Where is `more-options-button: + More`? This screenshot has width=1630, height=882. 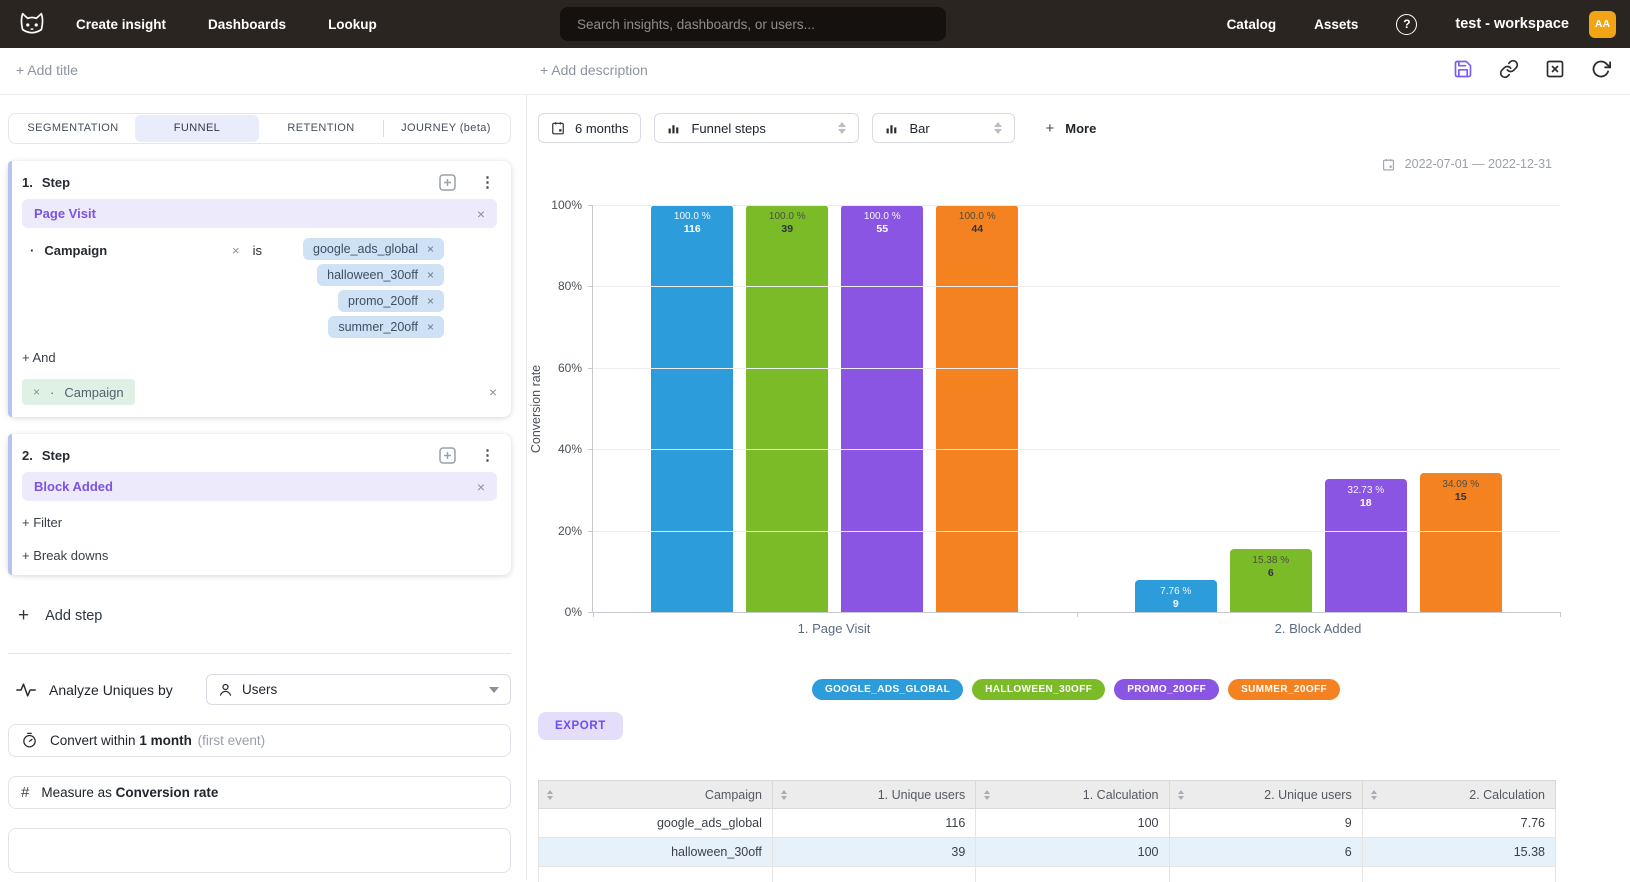
more-options-button: + More is located at coordinates (1070, 128).